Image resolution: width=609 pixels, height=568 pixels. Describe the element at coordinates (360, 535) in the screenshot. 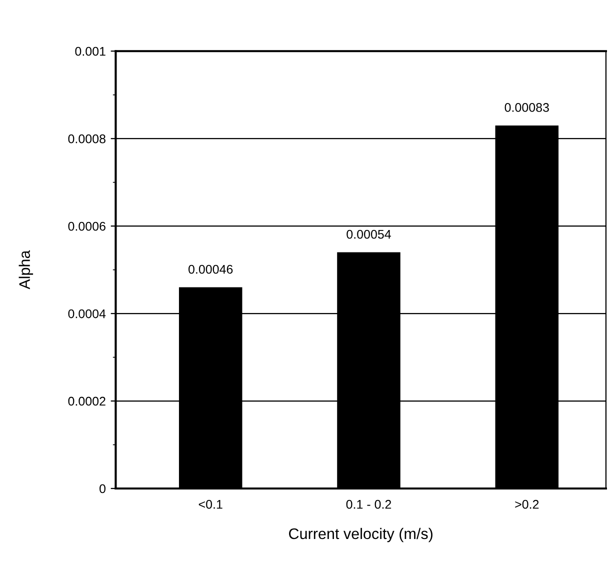

I see `x-axis-title: Current velocity (m/s)` at that location.